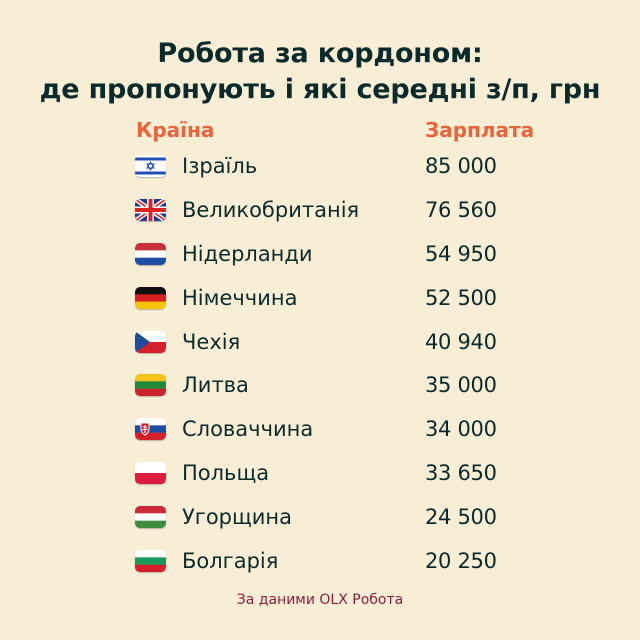  I want to click on table-row: Литва 35 000, so click(320, 385).